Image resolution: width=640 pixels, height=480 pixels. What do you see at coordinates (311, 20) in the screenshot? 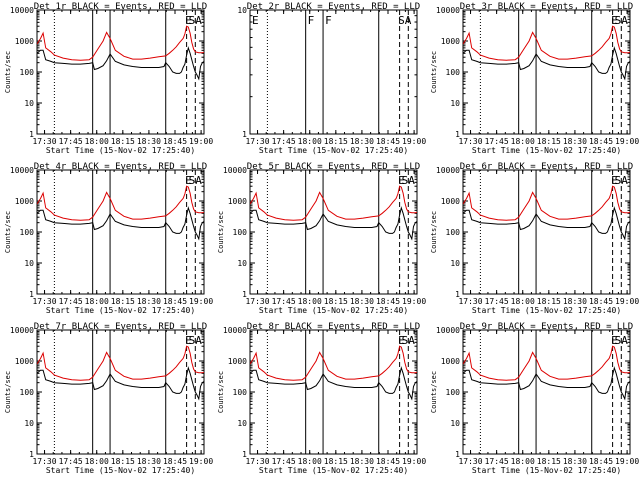
I see `marker-label: F` at bounding box center [311, 20].